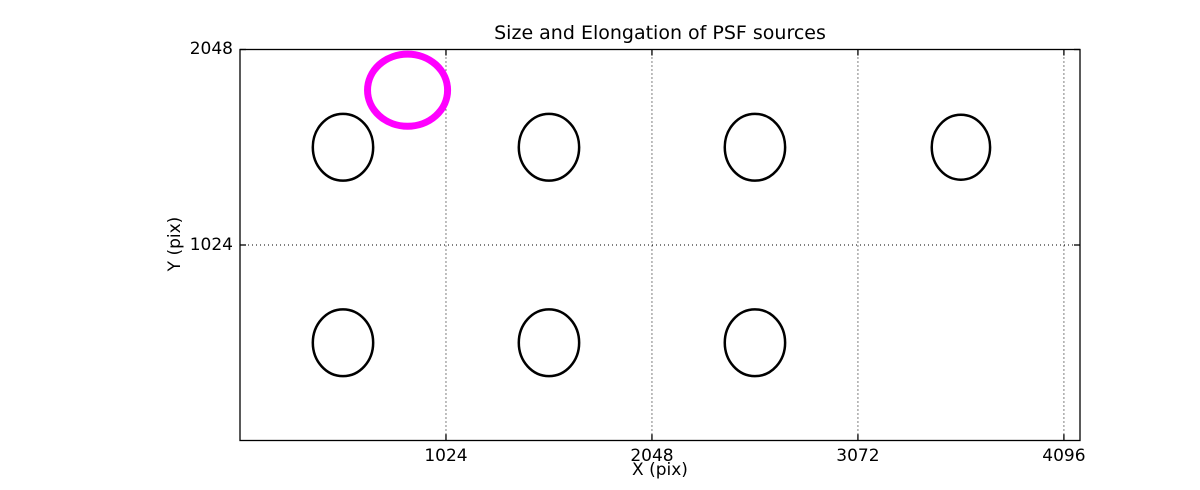  What do you see at coordinates (1064, 456) in the screenshot?
I see `x-tick-label: 4096` at bounding box center [1064, 456].